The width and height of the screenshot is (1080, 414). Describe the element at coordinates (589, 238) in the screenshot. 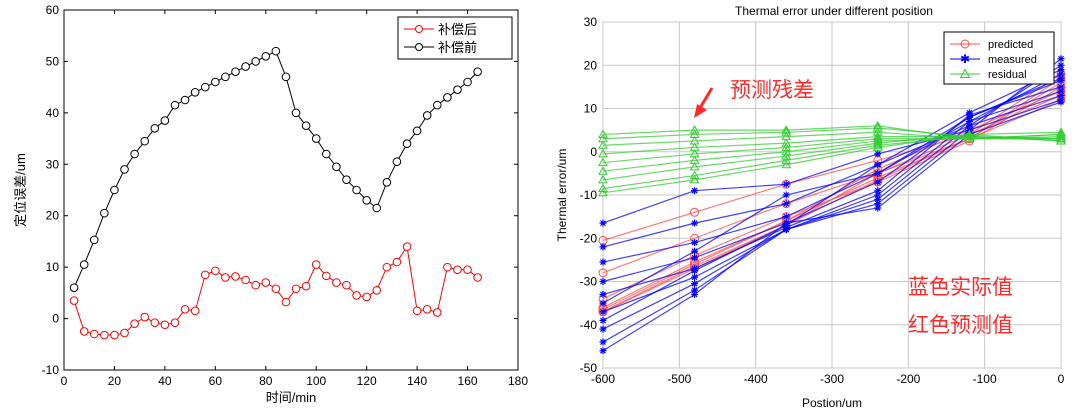

I see `right-y-tick-label: -20` at that location.